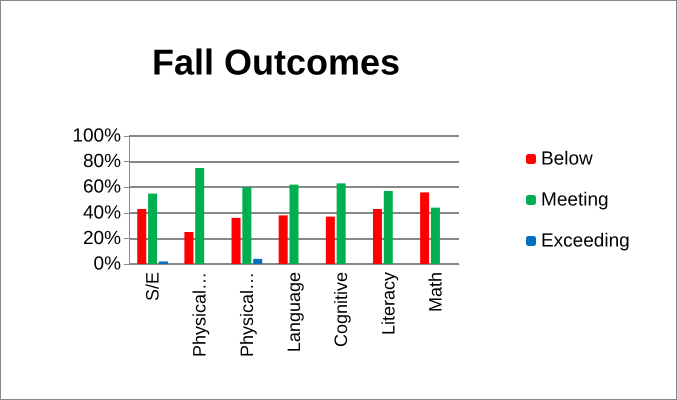 The width and height of the screenshot is (677, 400). What do you see at coordinates (152, 287) in the screenshot?
I see `x-tick-label: S/E` at bounding box center [152, 287].